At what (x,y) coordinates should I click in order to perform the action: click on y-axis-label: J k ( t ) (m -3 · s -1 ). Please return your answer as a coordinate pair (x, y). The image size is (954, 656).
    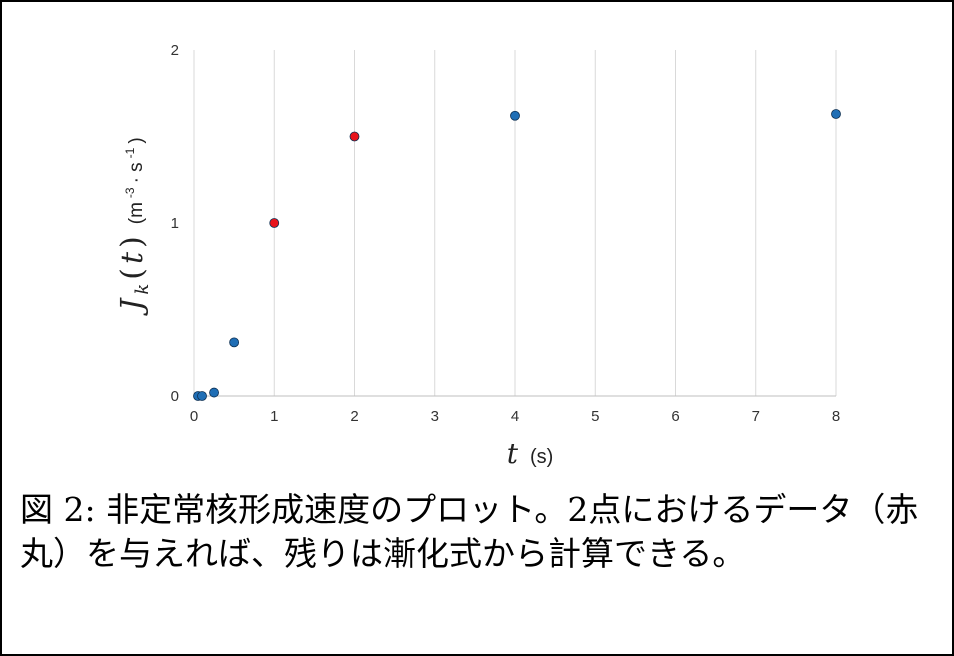
    Looking at the image, I should click on (134, 226).